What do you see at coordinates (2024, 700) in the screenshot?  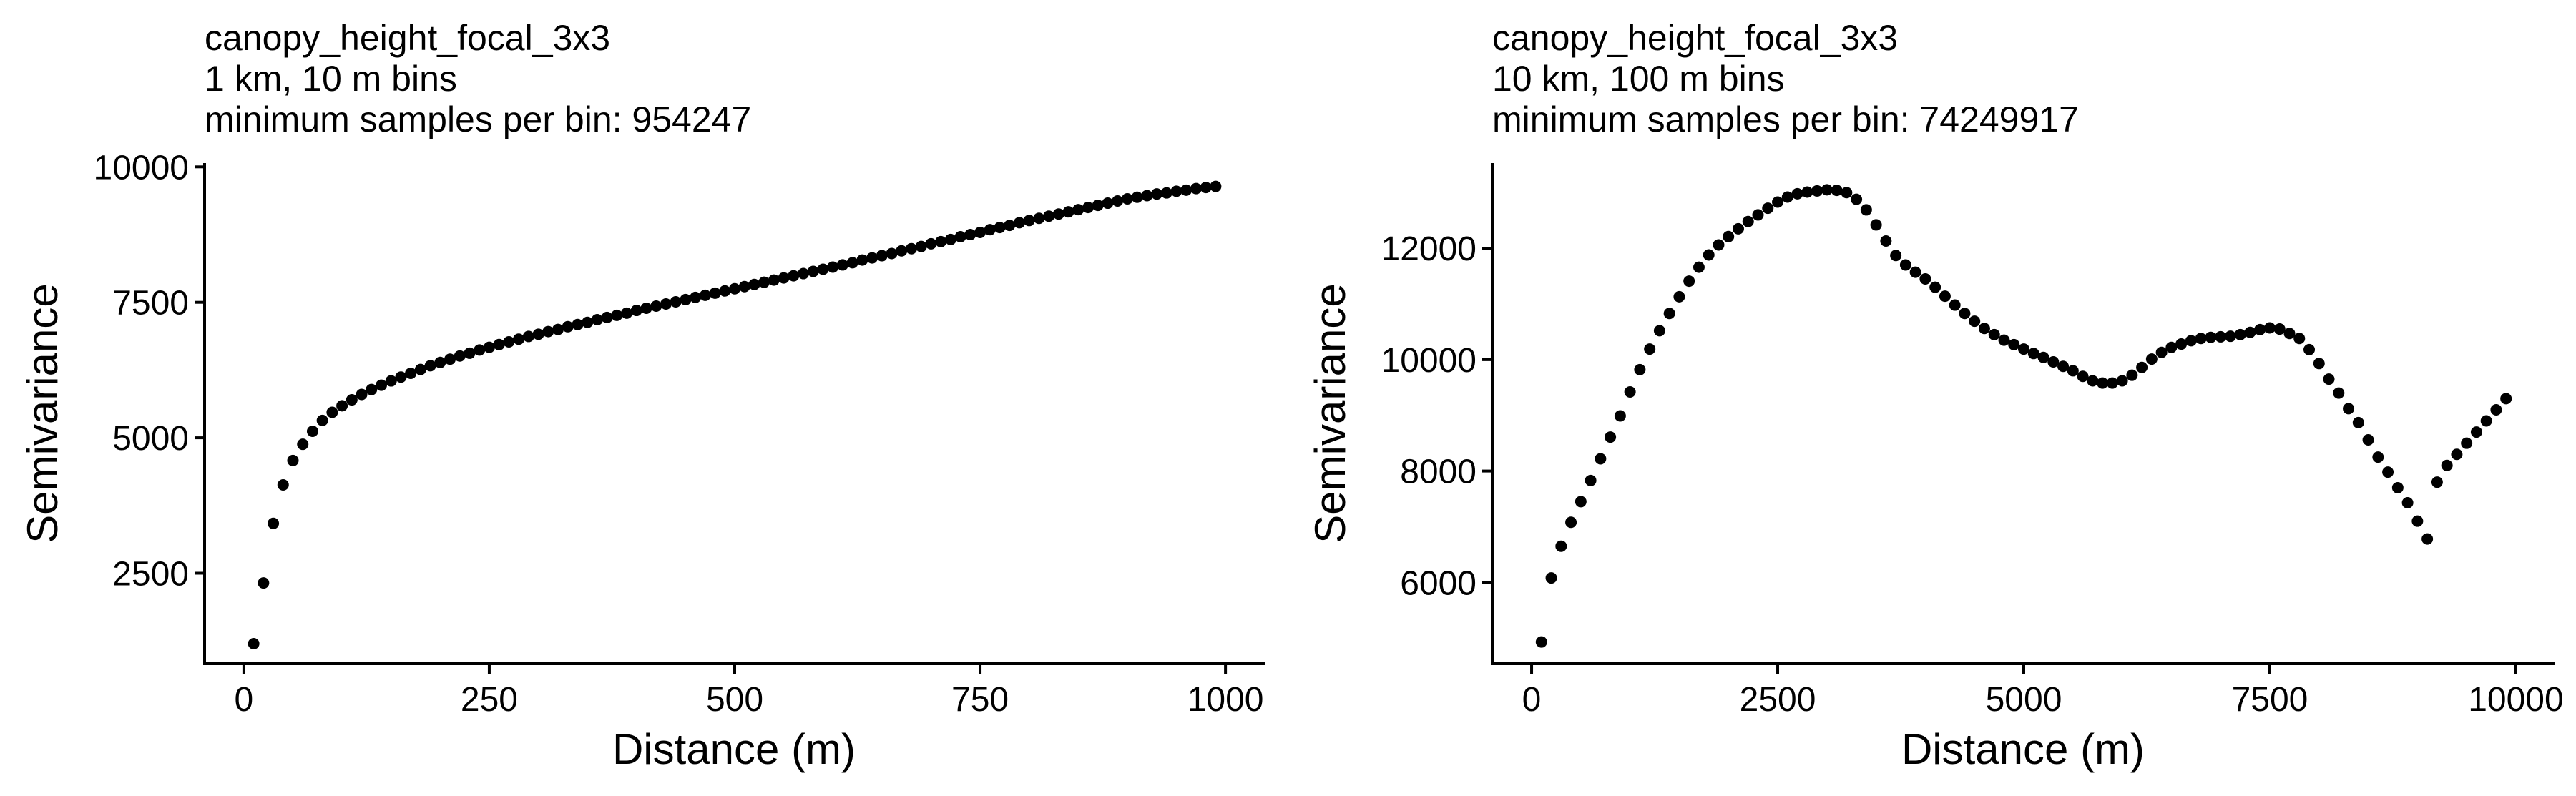 I see `chart-2-x-tick-label: 5000` at bounding box center [2024, 700].